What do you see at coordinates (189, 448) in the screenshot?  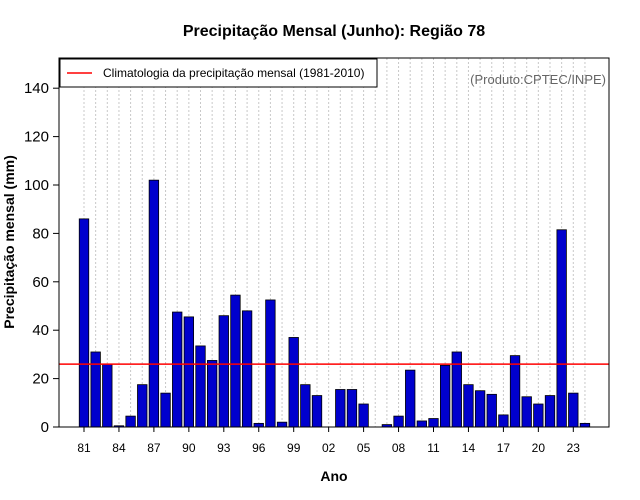 I see `x-tick-label: 90` at bounding box center [189, 448].